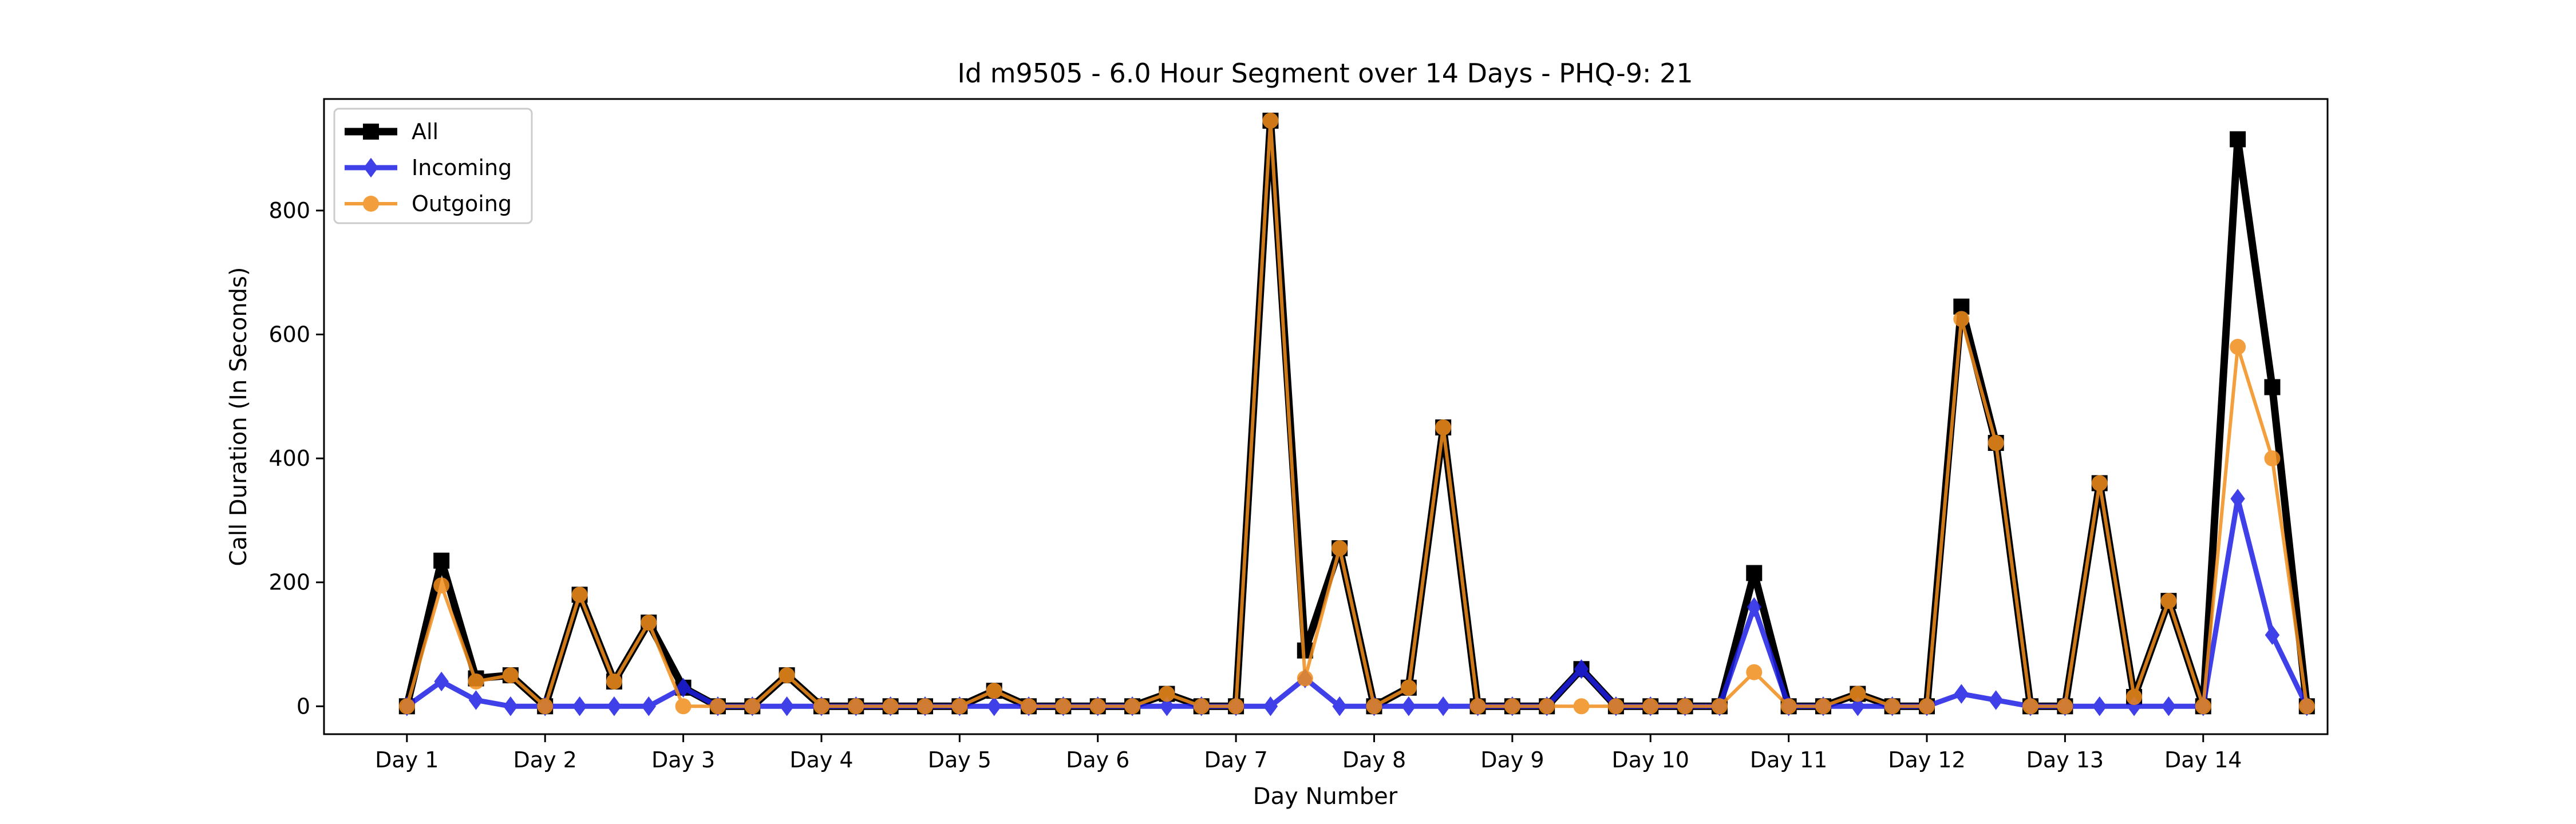 The image size is (2576, 824). Describe the element at coordinates (1325, 796) in the screenshot. I see `x-axis-label: Day Number` at that location.